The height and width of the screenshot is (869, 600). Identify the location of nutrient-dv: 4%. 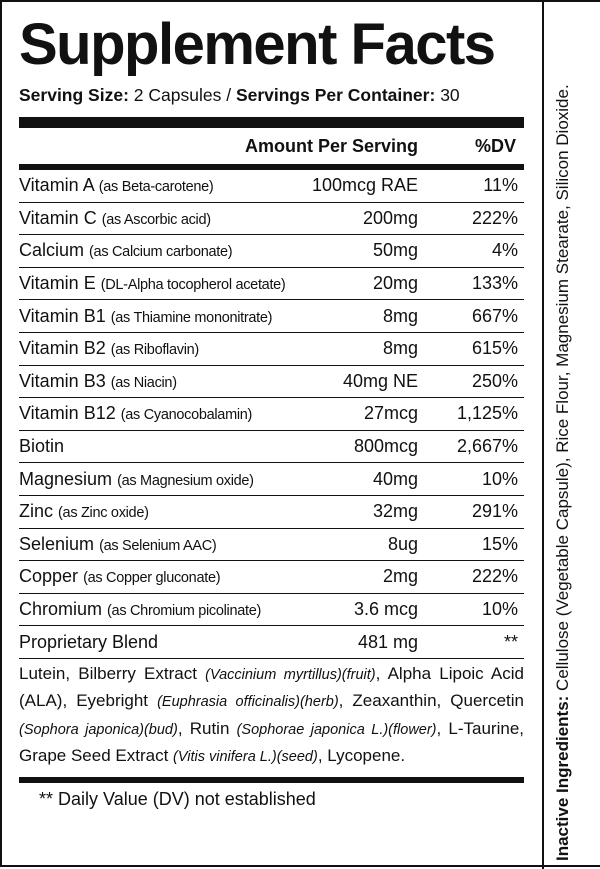
(504, 250).